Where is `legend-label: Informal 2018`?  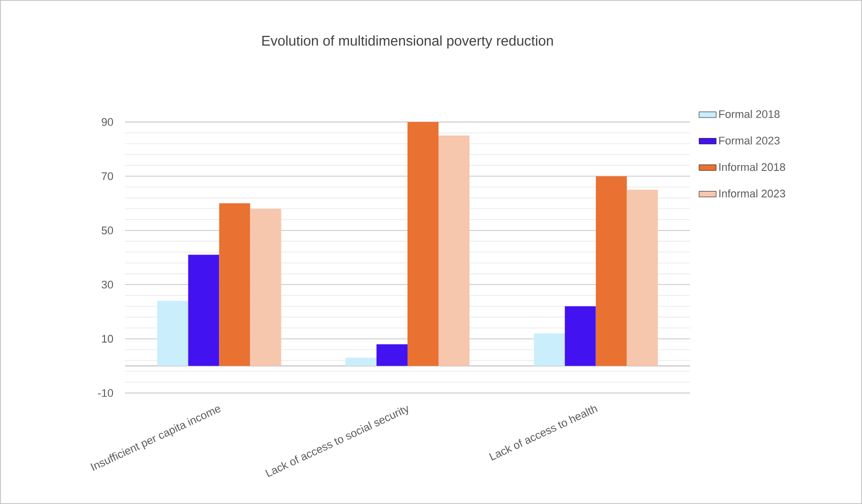
legend-label: Informal 2018 is located at coordinates (752, 166).